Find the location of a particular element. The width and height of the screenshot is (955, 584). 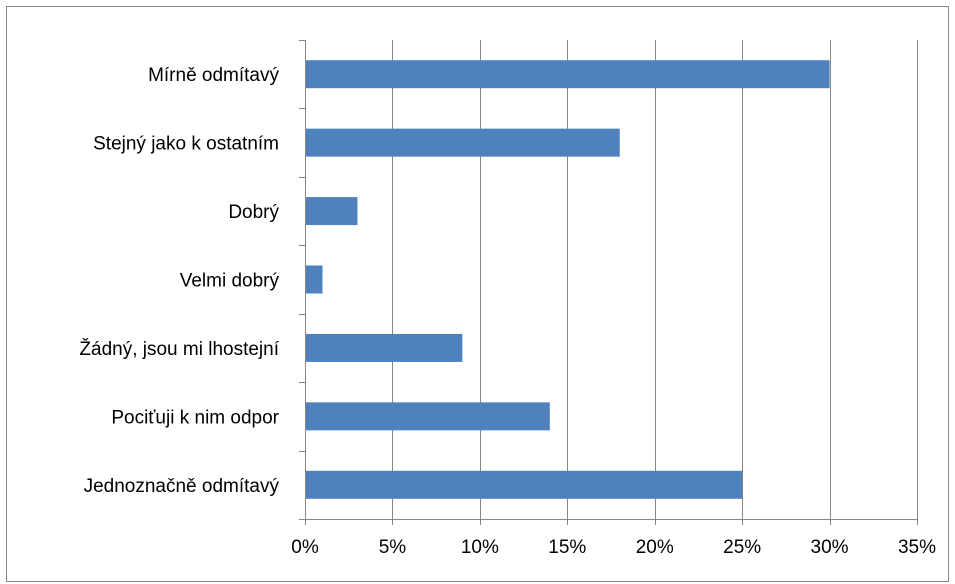

x-tick-label: 35% is located at coordinates (917, 547).